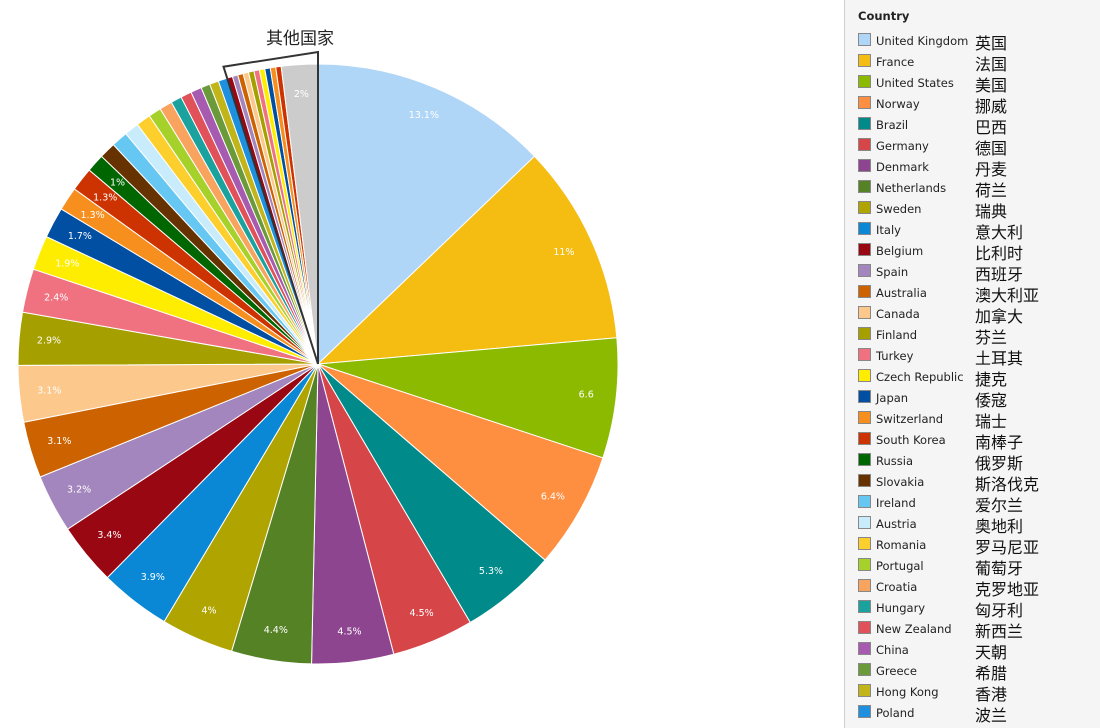 The width and height of the screenshot is (1100, 728). What do you see at coordinates (910, 419) in the screenshot?
I see `legend-name: Switzerland` at bounding box center [910, 419].